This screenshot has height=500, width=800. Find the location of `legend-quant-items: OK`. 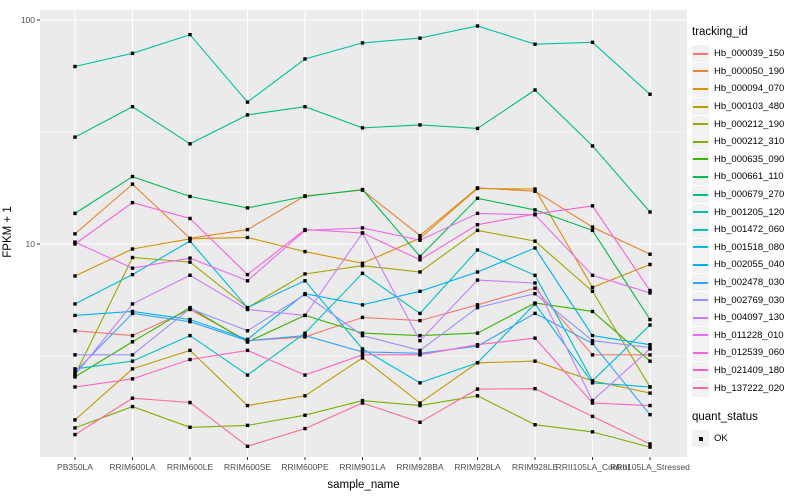

legend-quant-items: OK is located at coordinates (746, 439).